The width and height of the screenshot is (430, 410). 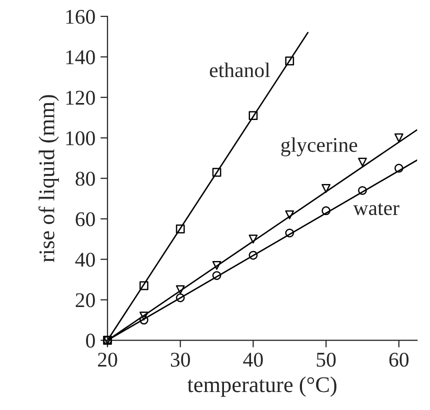 I want to click on x-axis-title: temperature (°C), so click(x=261, y=386).